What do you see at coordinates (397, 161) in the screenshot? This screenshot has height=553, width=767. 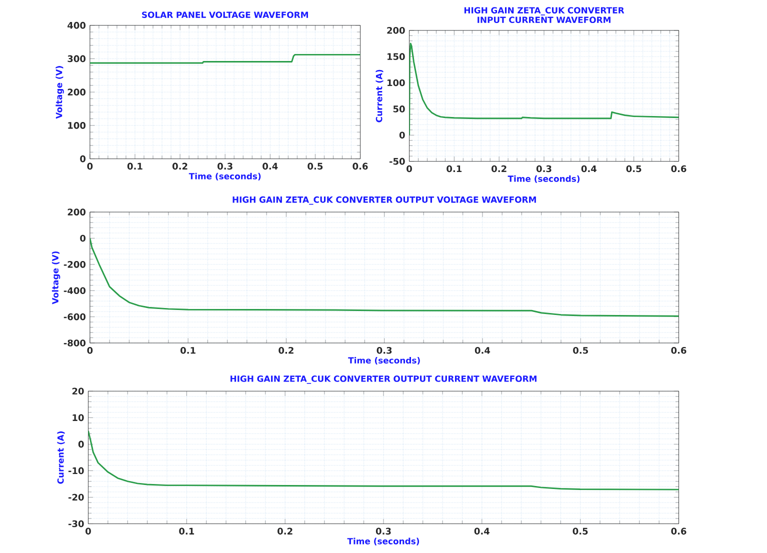 I see `y-tick-label: -50` at bounding box center [397, 161].